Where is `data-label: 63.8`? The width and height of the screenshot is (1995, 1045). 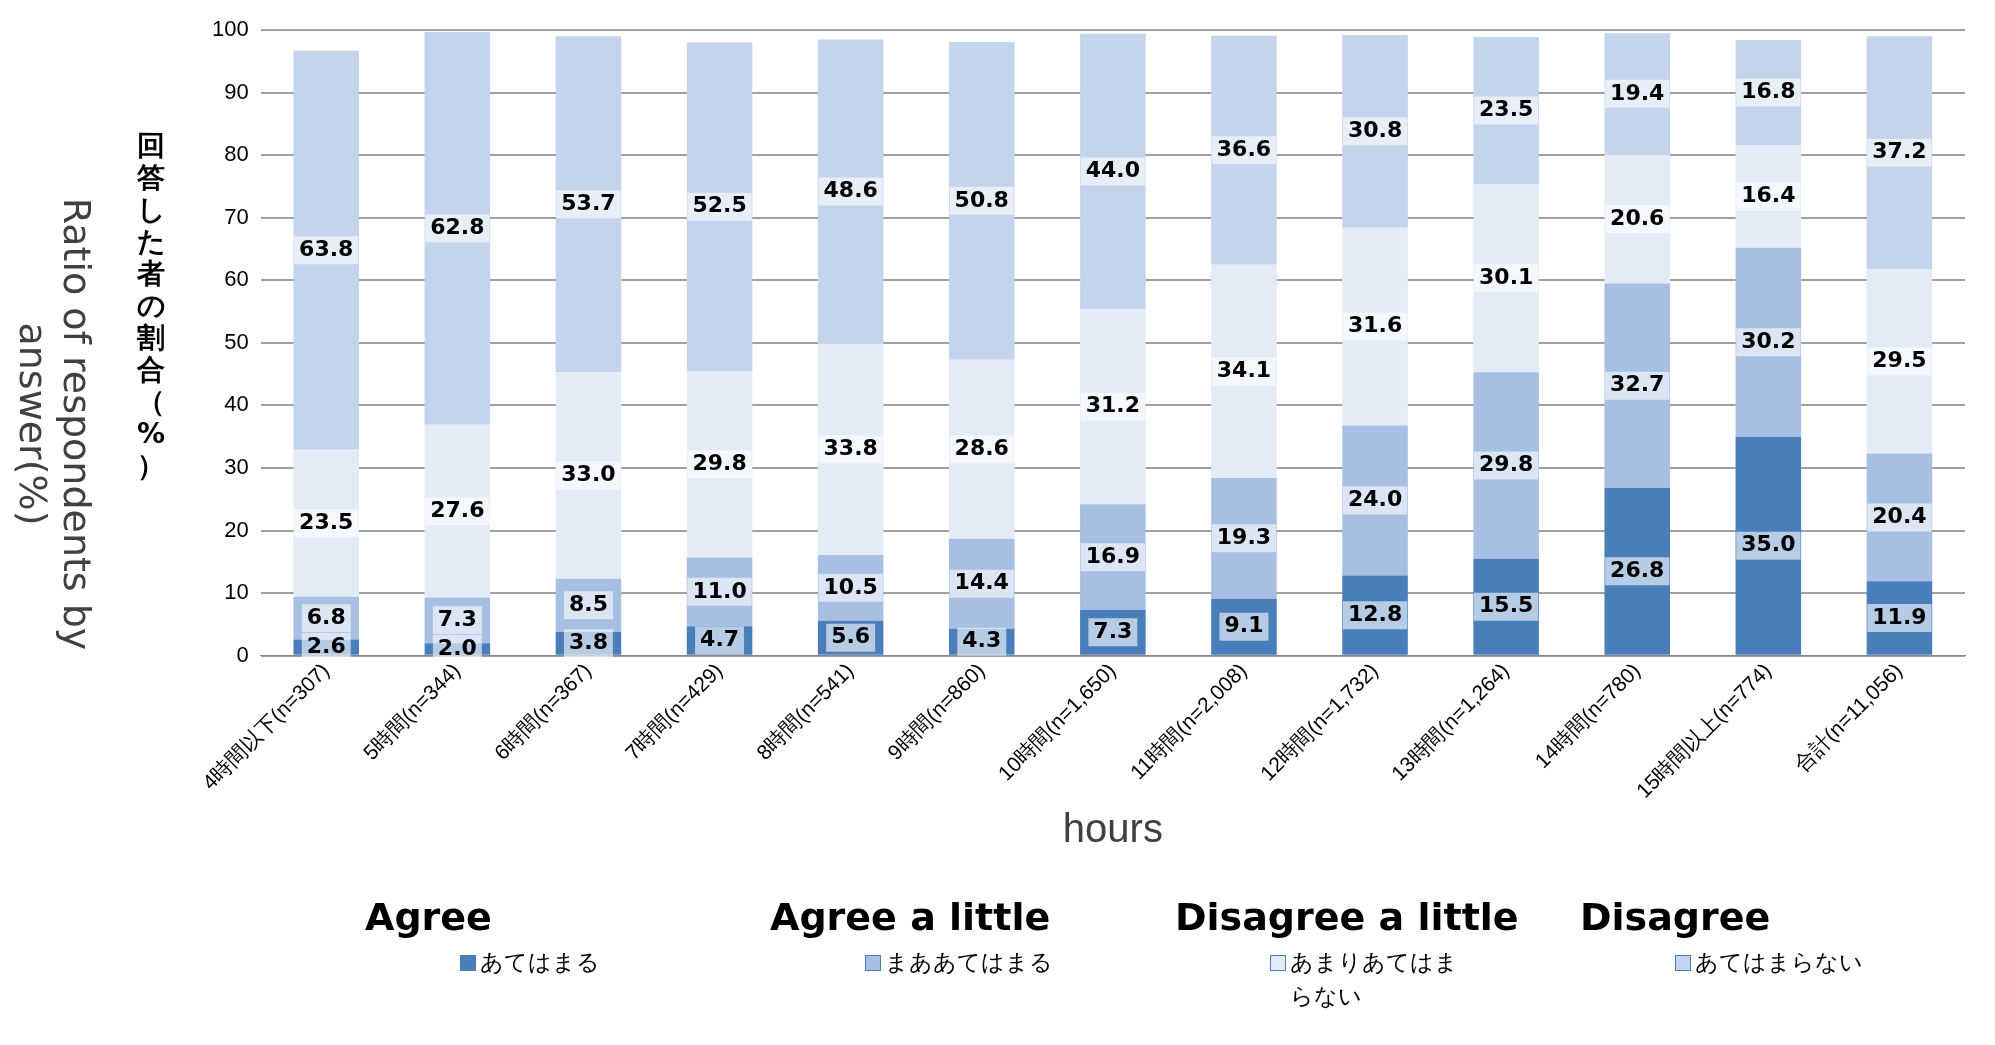
data-label: 63.8 is located at coordinates (326, 248).